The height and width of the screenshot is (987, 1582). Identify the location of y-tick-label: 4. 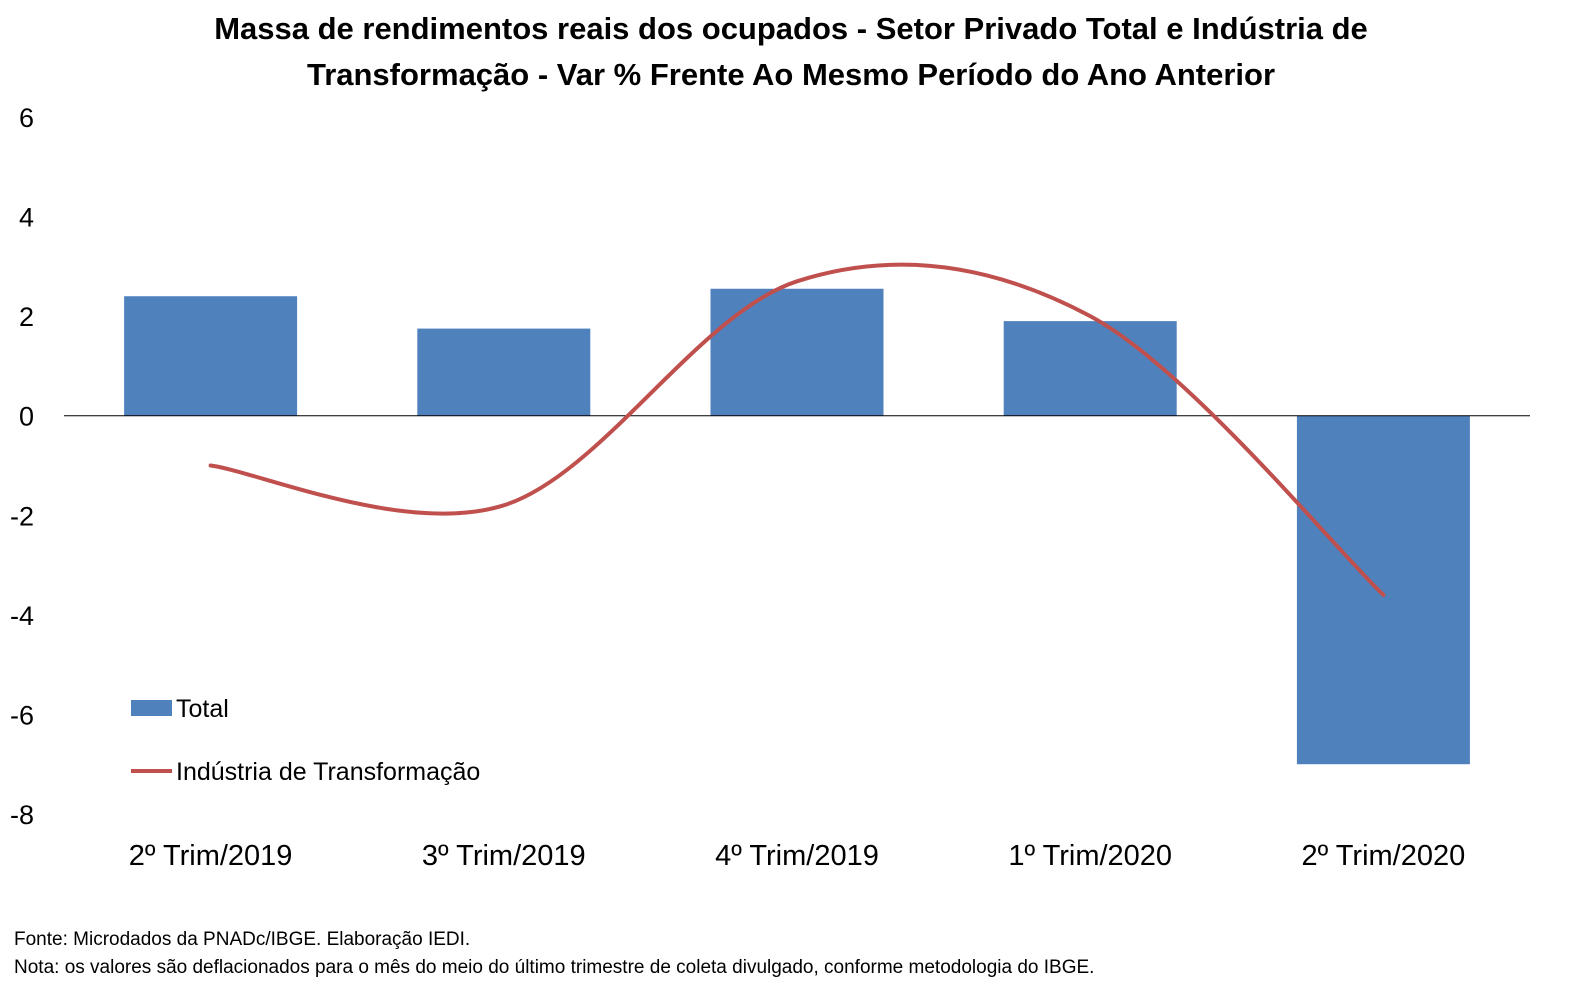
(26, 218).